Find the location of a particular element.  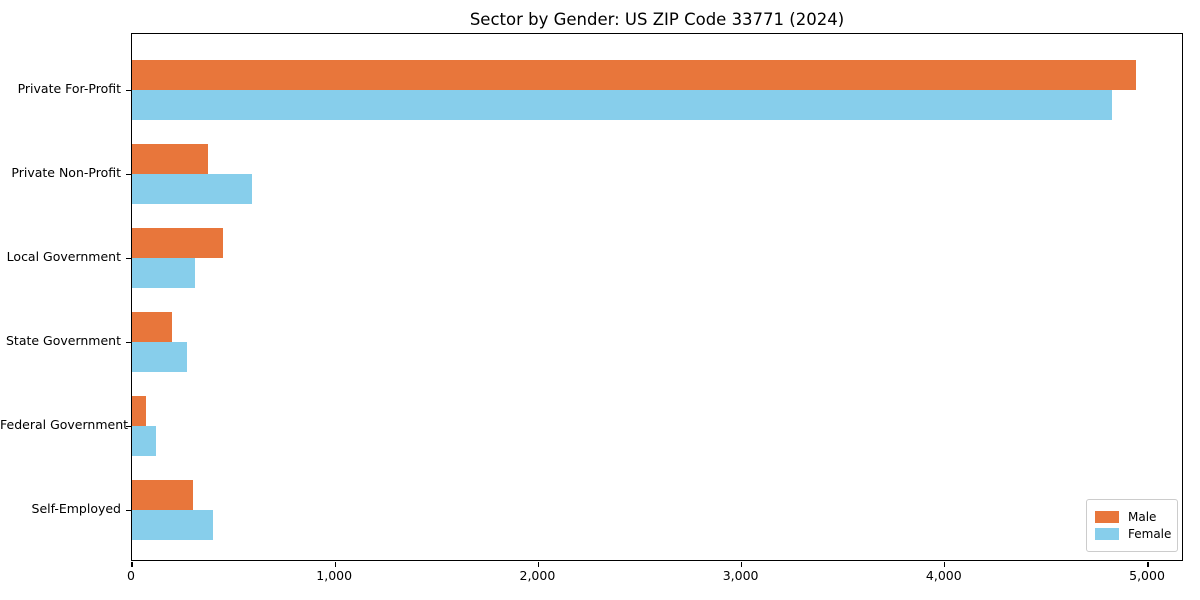

legend-label-female: Female is located at coordinates (1150, 534).